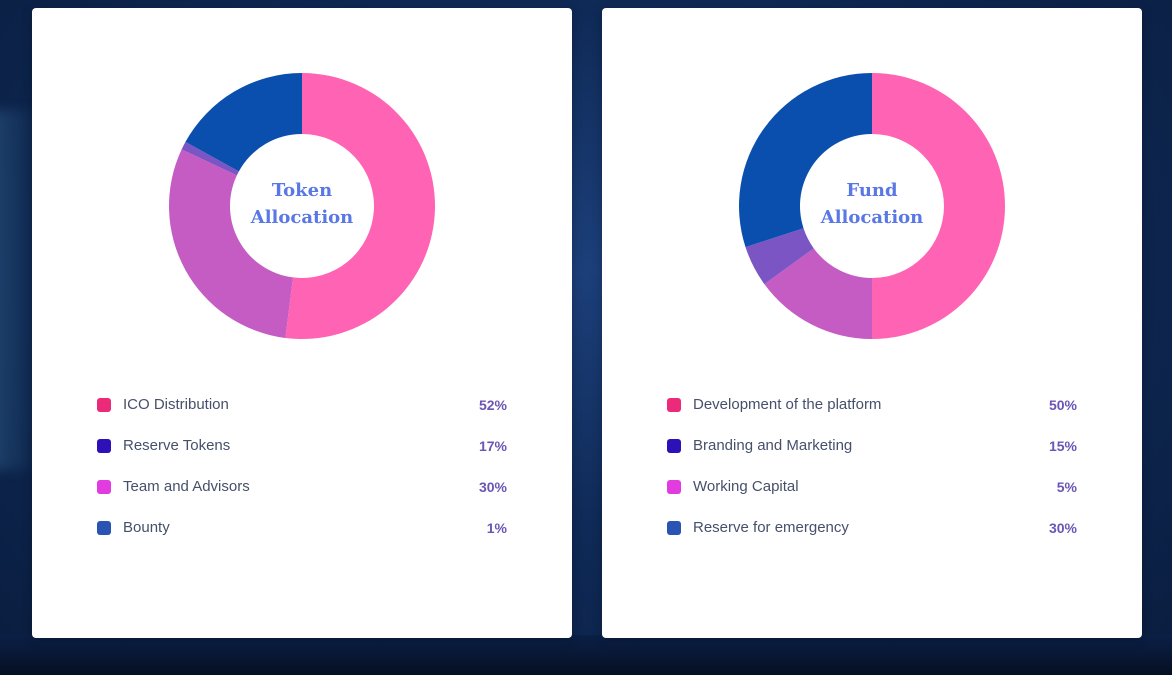 This screenshot has width=1172, height=675. I want to click on legend-label: Branding and Marketing, so click(773, 445).